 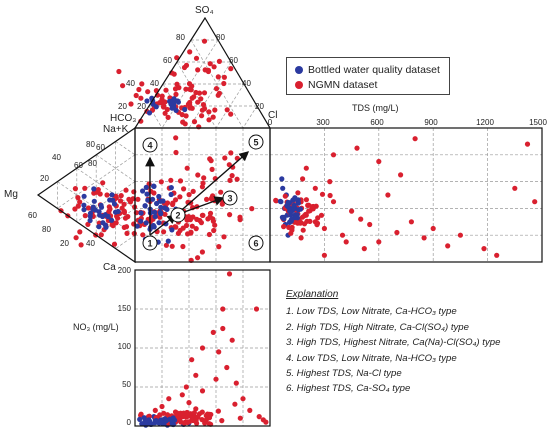 What do you see at coordinates (431, 122) in the screenshot?
I see `tds-tick-900: 900` at bounding box center [431, 122].